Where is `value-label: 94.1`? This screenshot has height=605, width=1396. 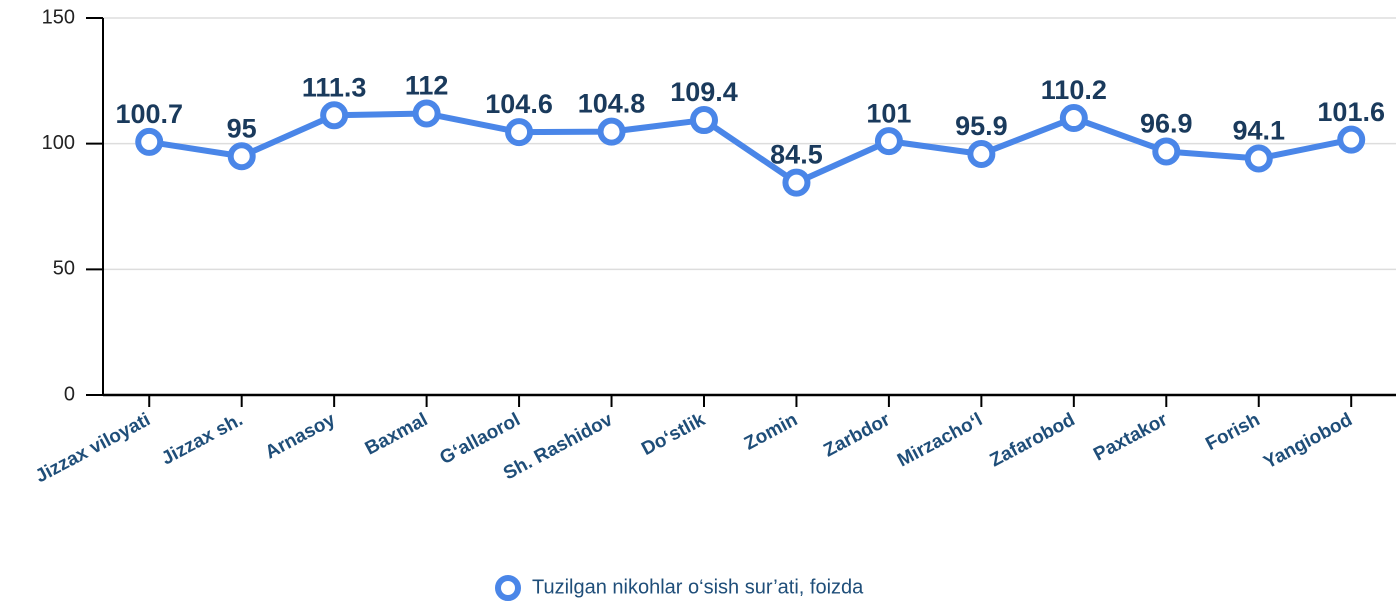
value-label: 94.1 is located at coordinates (1258, 131).